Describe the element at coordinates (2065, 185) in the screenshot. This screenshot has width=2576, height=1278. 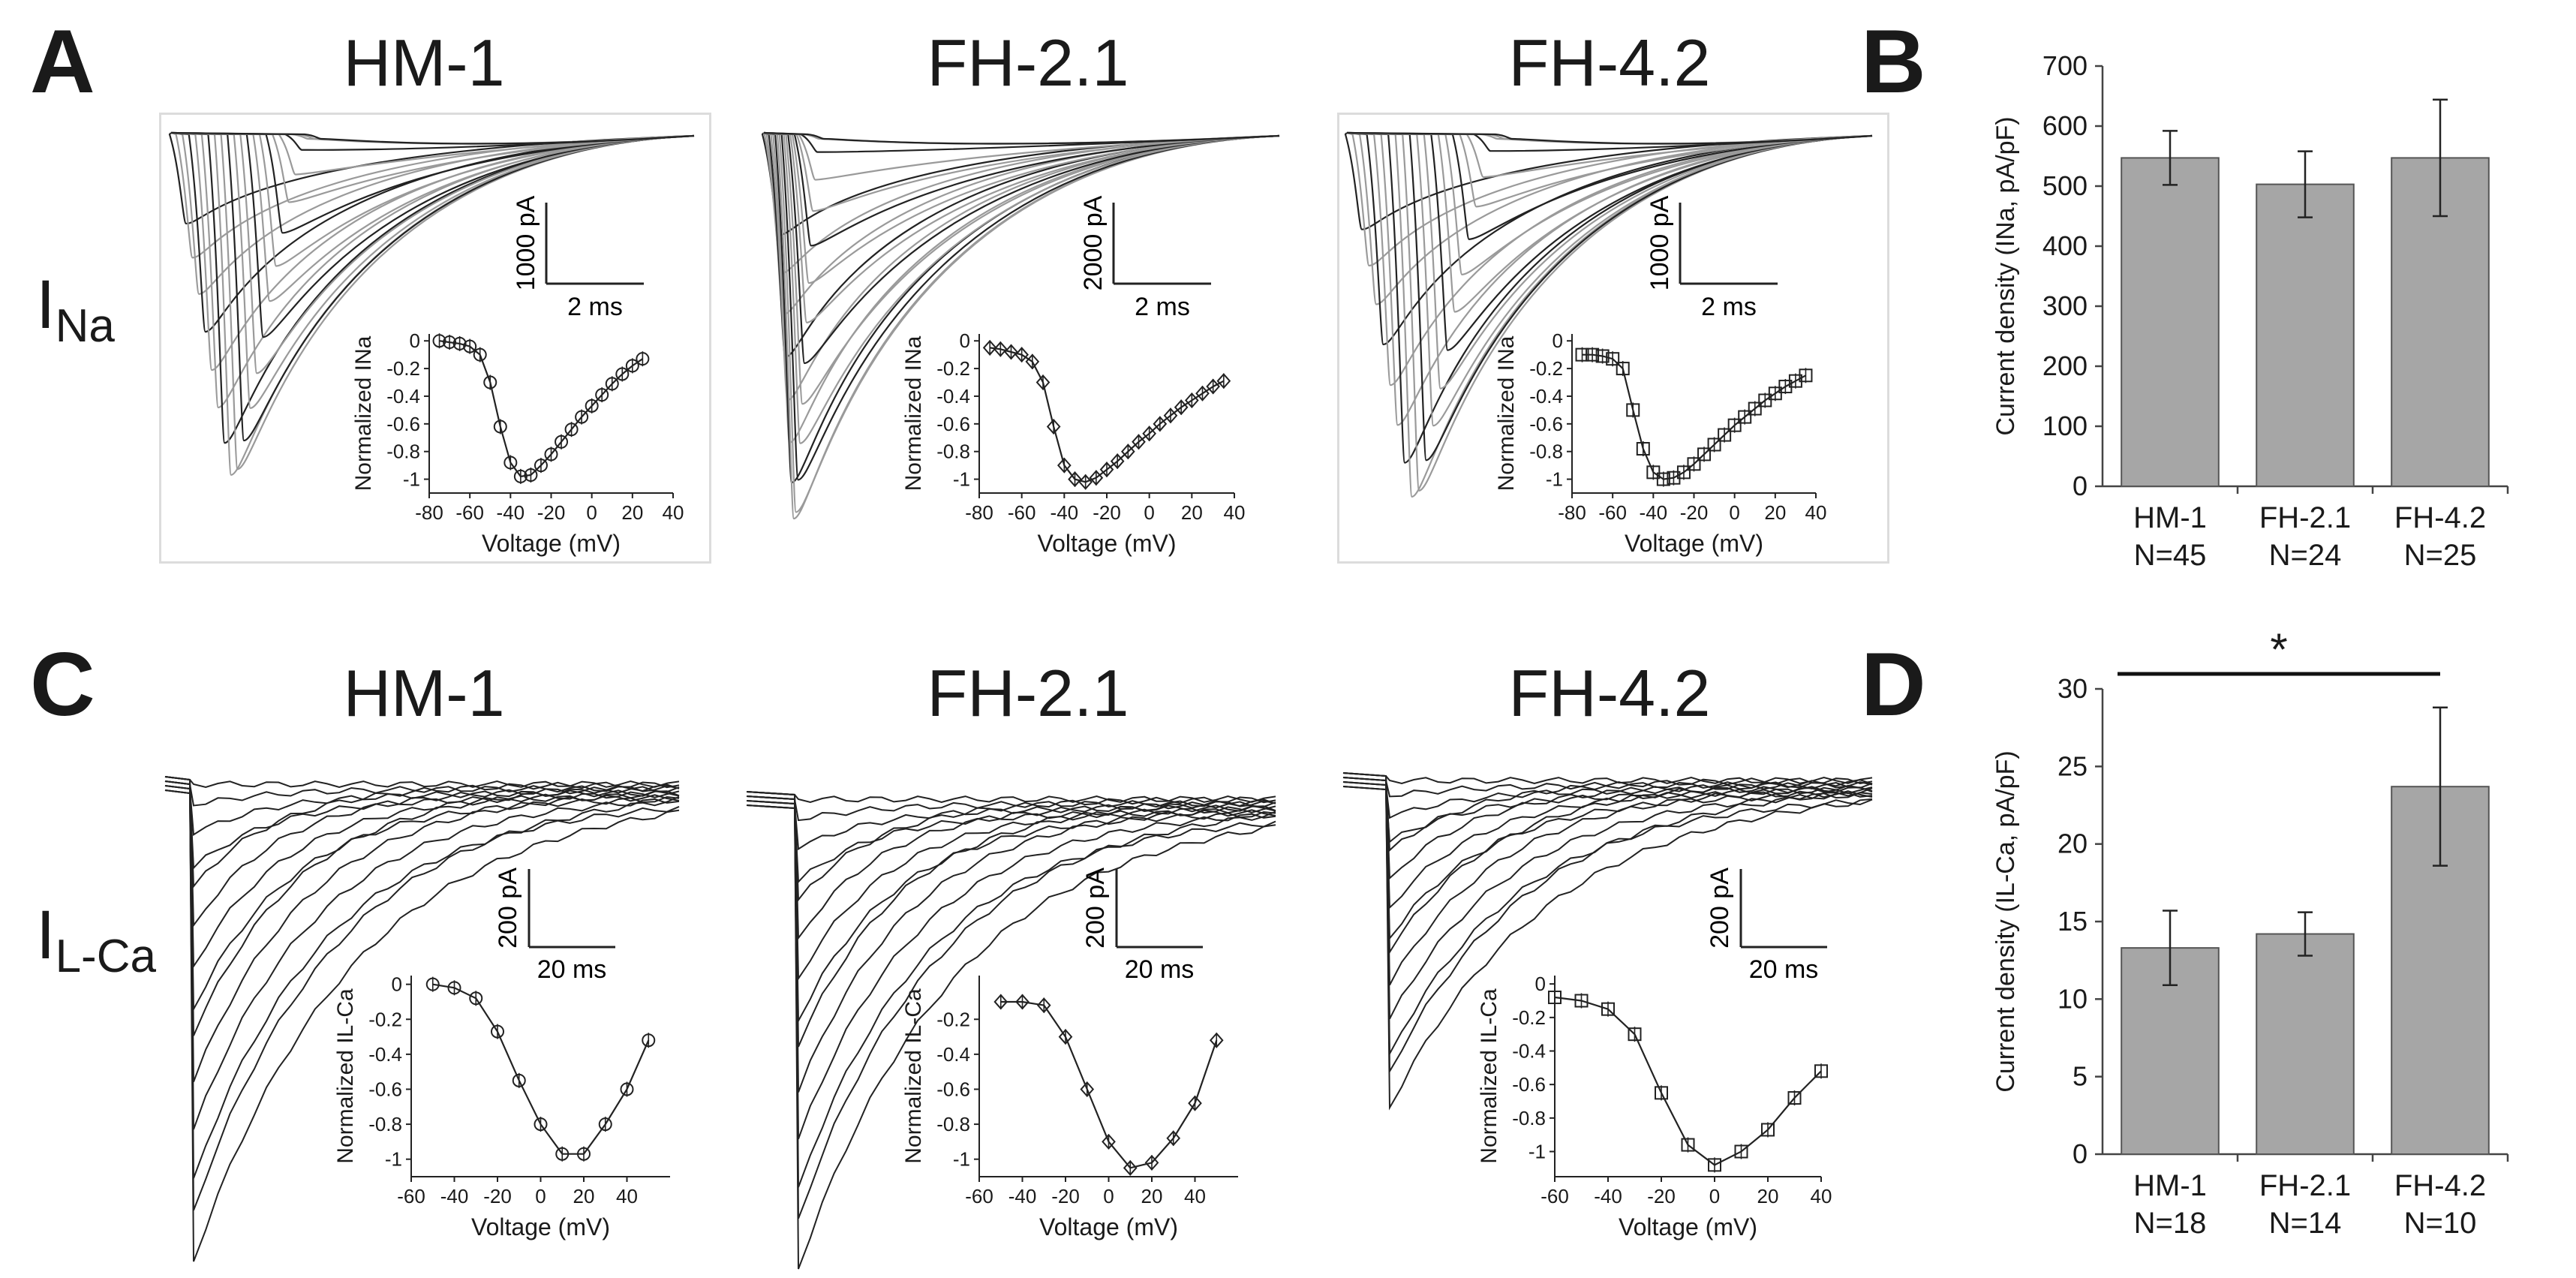
I see `y-tick-label: 500` at that location.